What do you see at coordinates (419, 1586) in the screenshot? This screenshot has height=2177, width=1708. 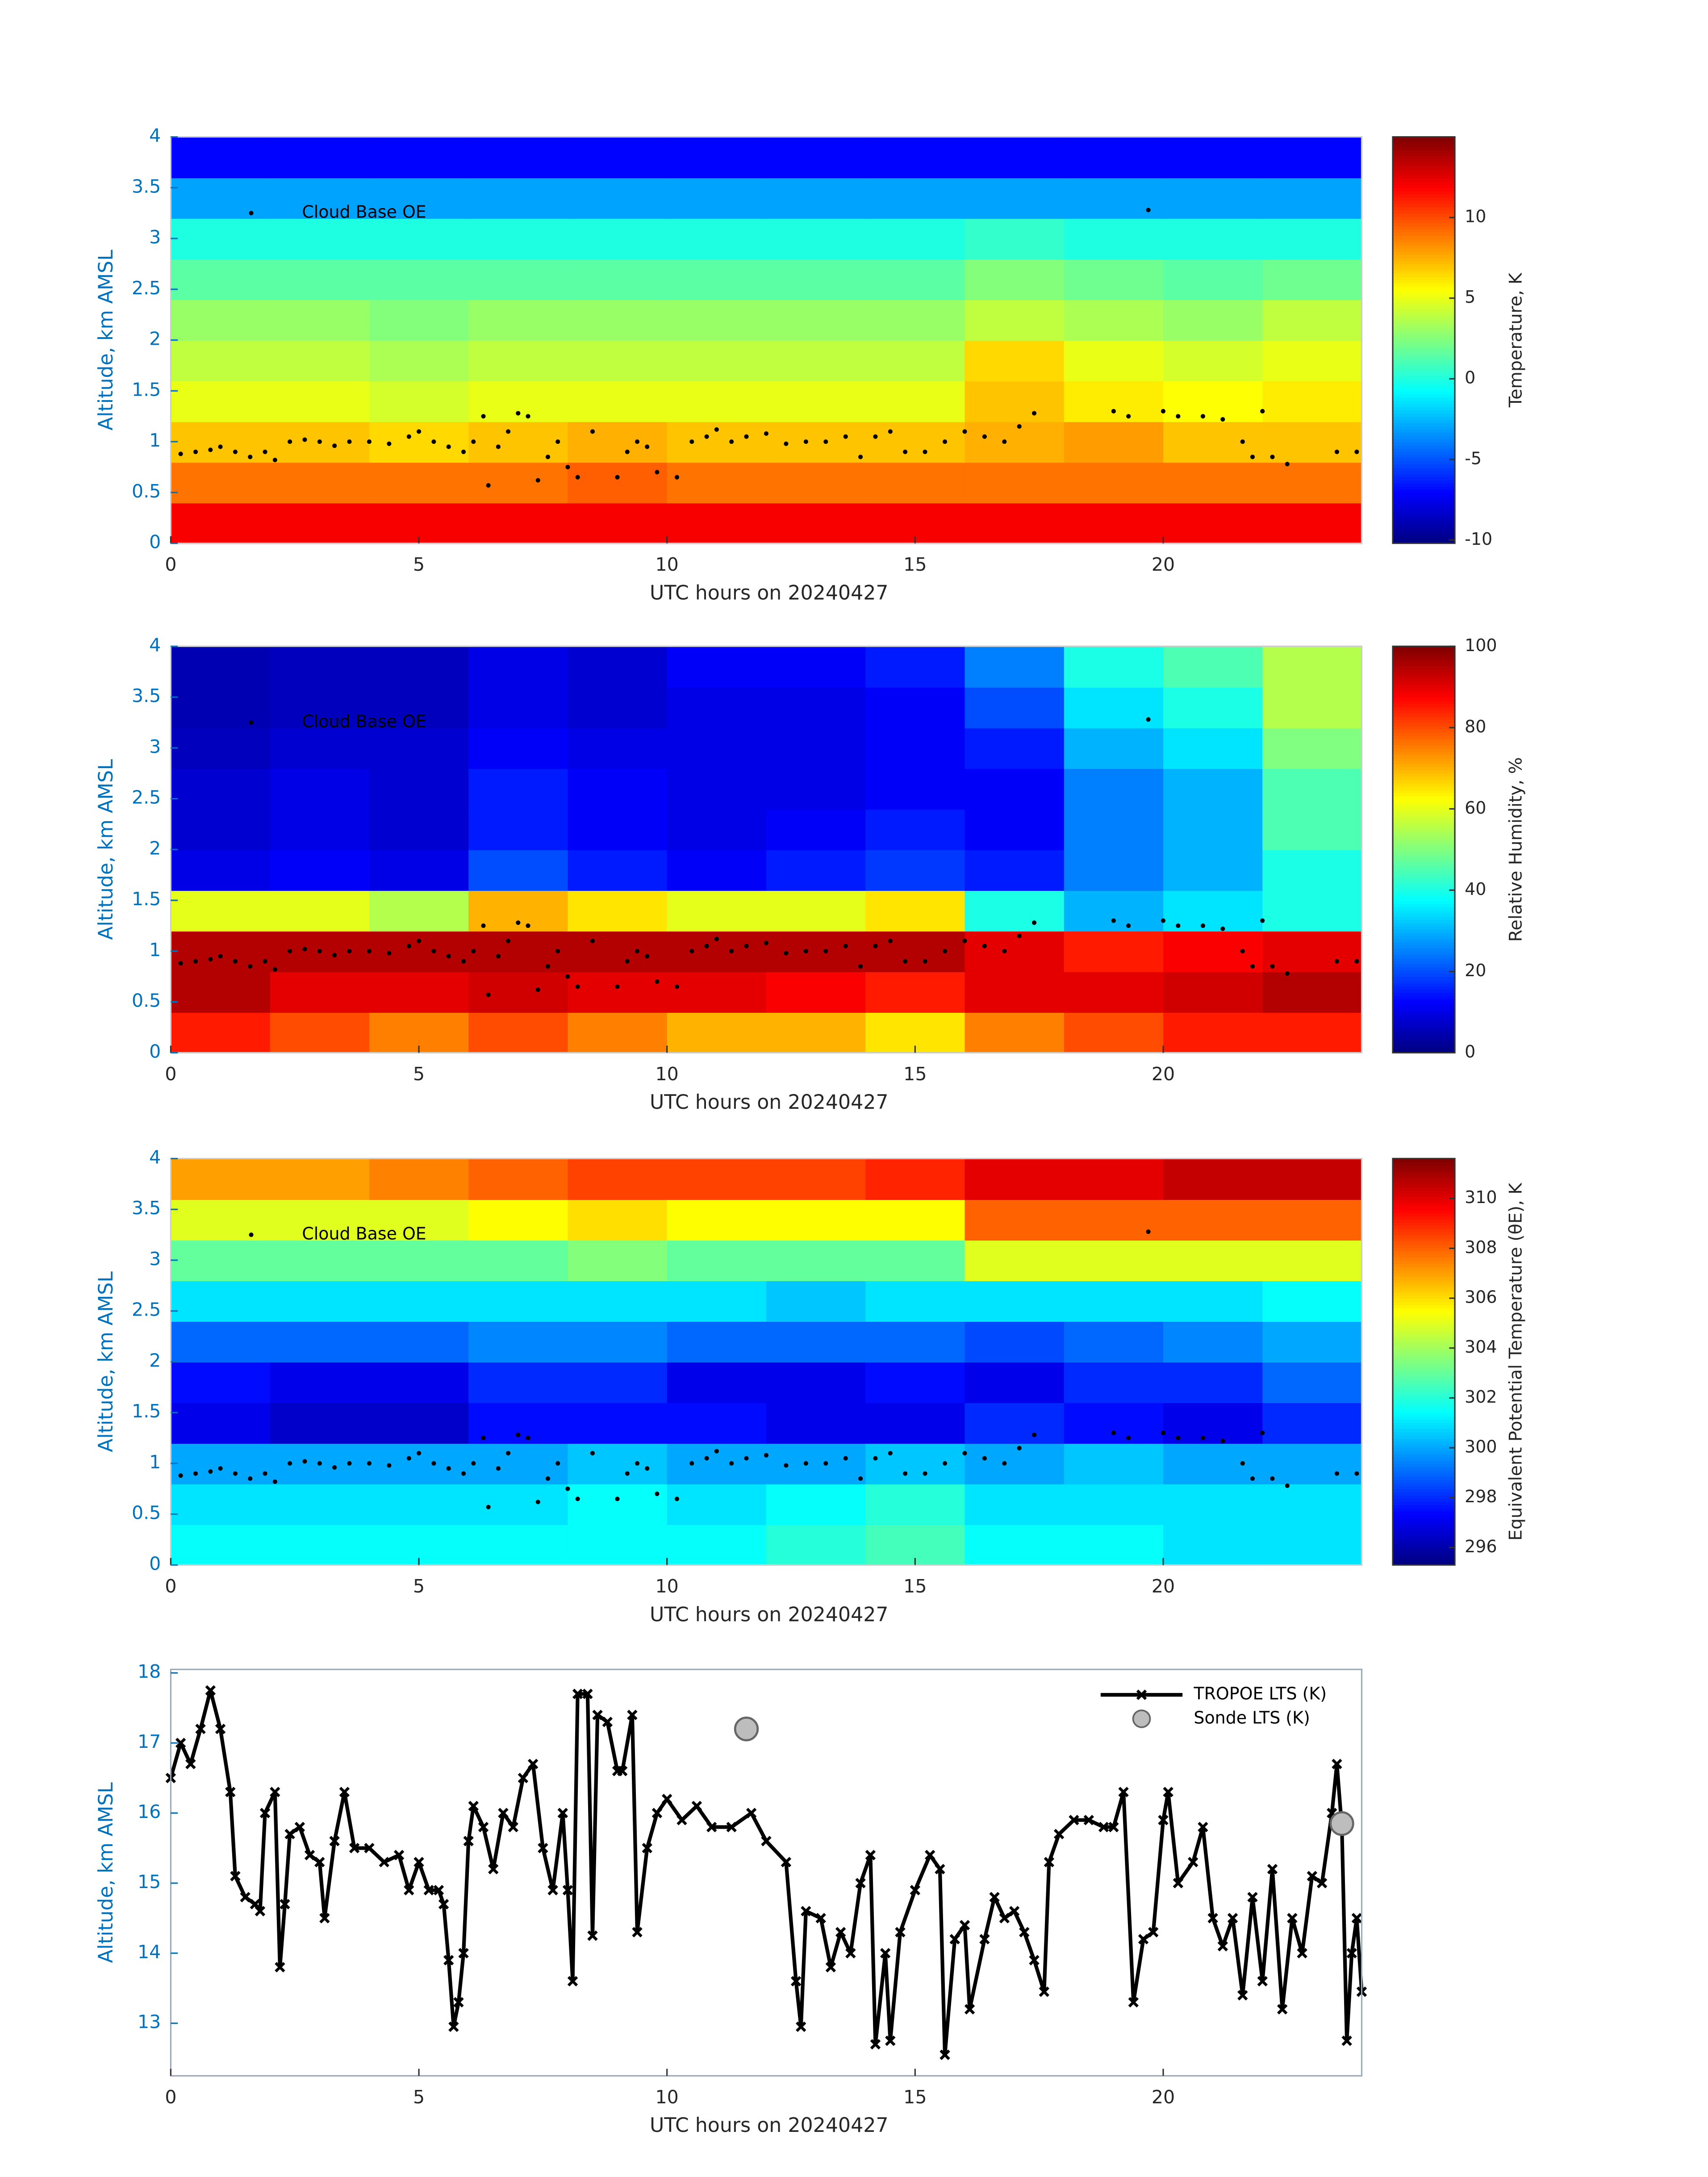 I see `x-tick-label: 5` at bounding box center [419, 1586].